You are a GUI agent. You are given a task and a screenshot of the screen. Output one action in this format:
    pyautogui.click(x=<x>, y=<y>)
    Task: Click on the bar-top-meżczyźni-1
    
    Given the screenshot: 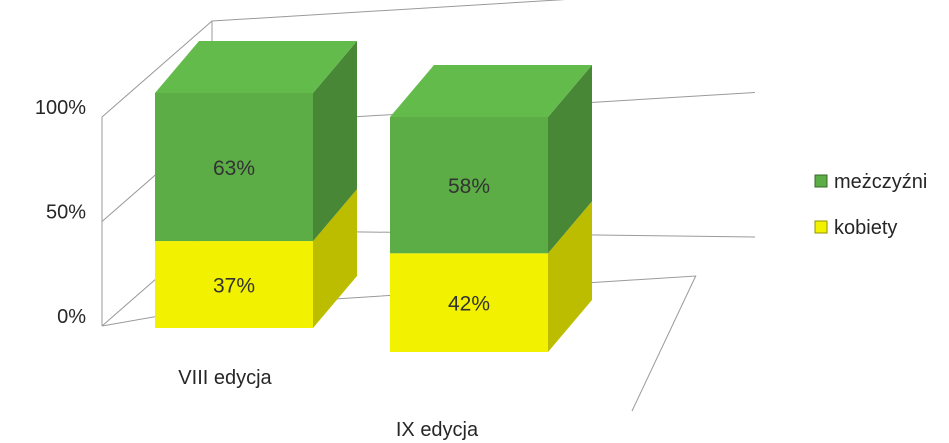 What is the action you would take?
    pyautogui.click(x=491, y=91)
    